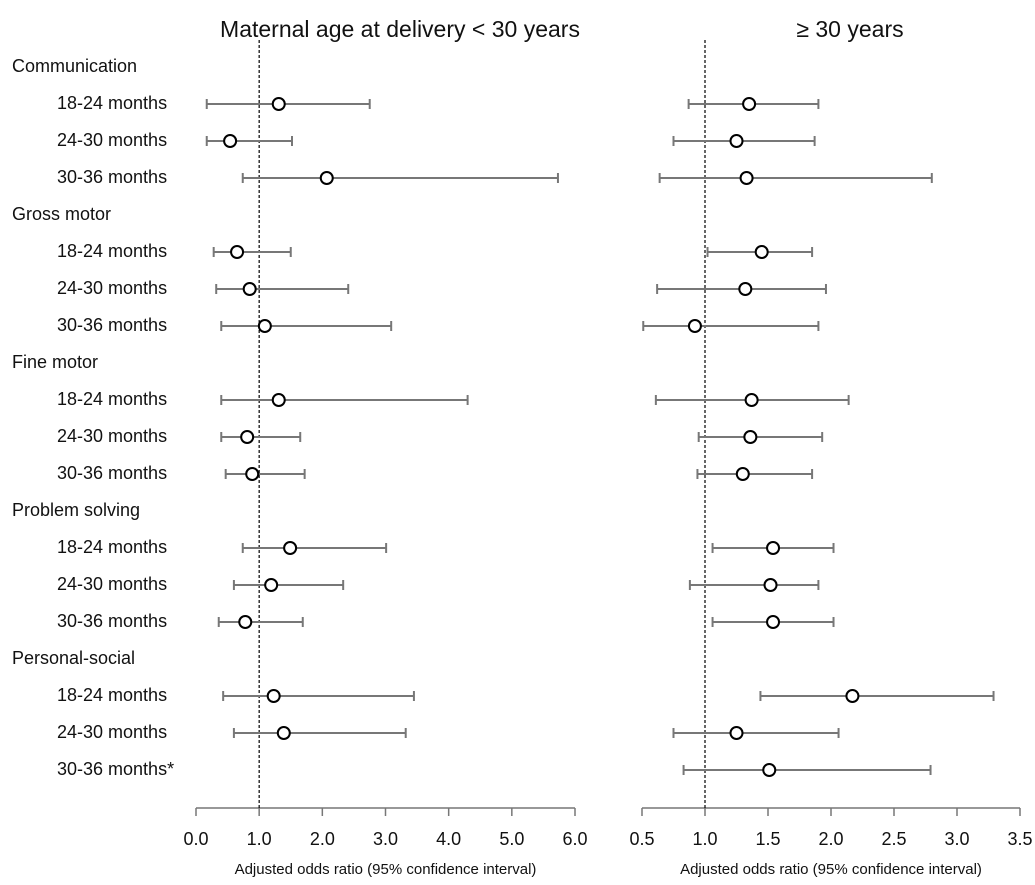 Image resolution: width=1035 pixels, height=885 pixels. I want to click on group-label: Problem solving, so click(76, 510).